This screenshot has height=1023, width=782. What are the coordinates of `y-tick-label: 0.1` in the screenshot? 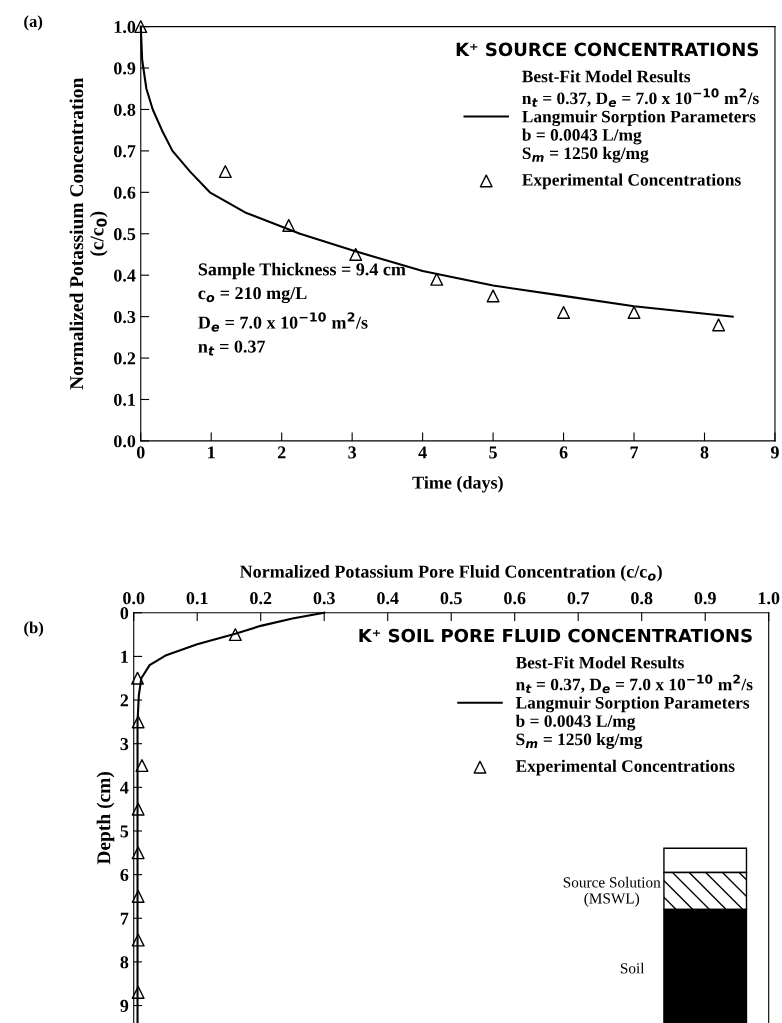 It's located at (124, 399).